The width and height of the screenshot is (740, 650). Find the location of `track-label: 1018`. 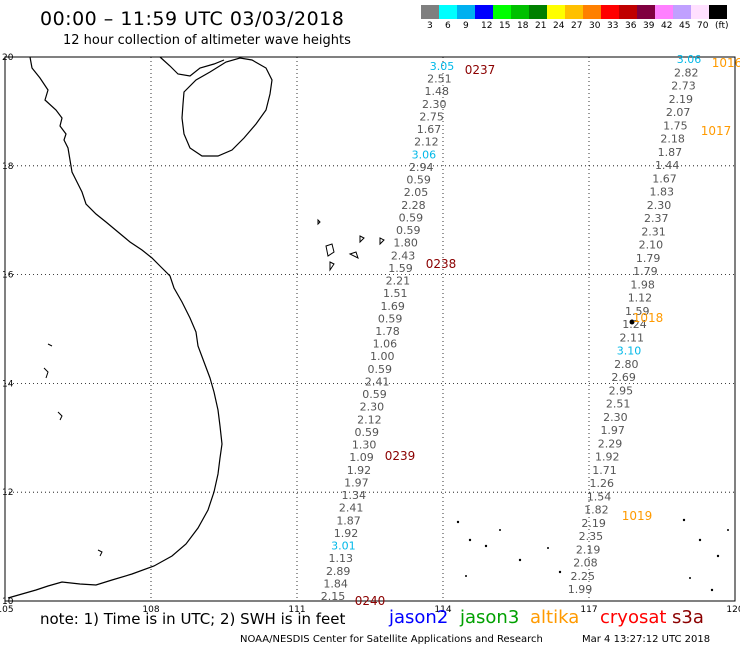

track-label: 1018 is located at coordinates (648, 318).